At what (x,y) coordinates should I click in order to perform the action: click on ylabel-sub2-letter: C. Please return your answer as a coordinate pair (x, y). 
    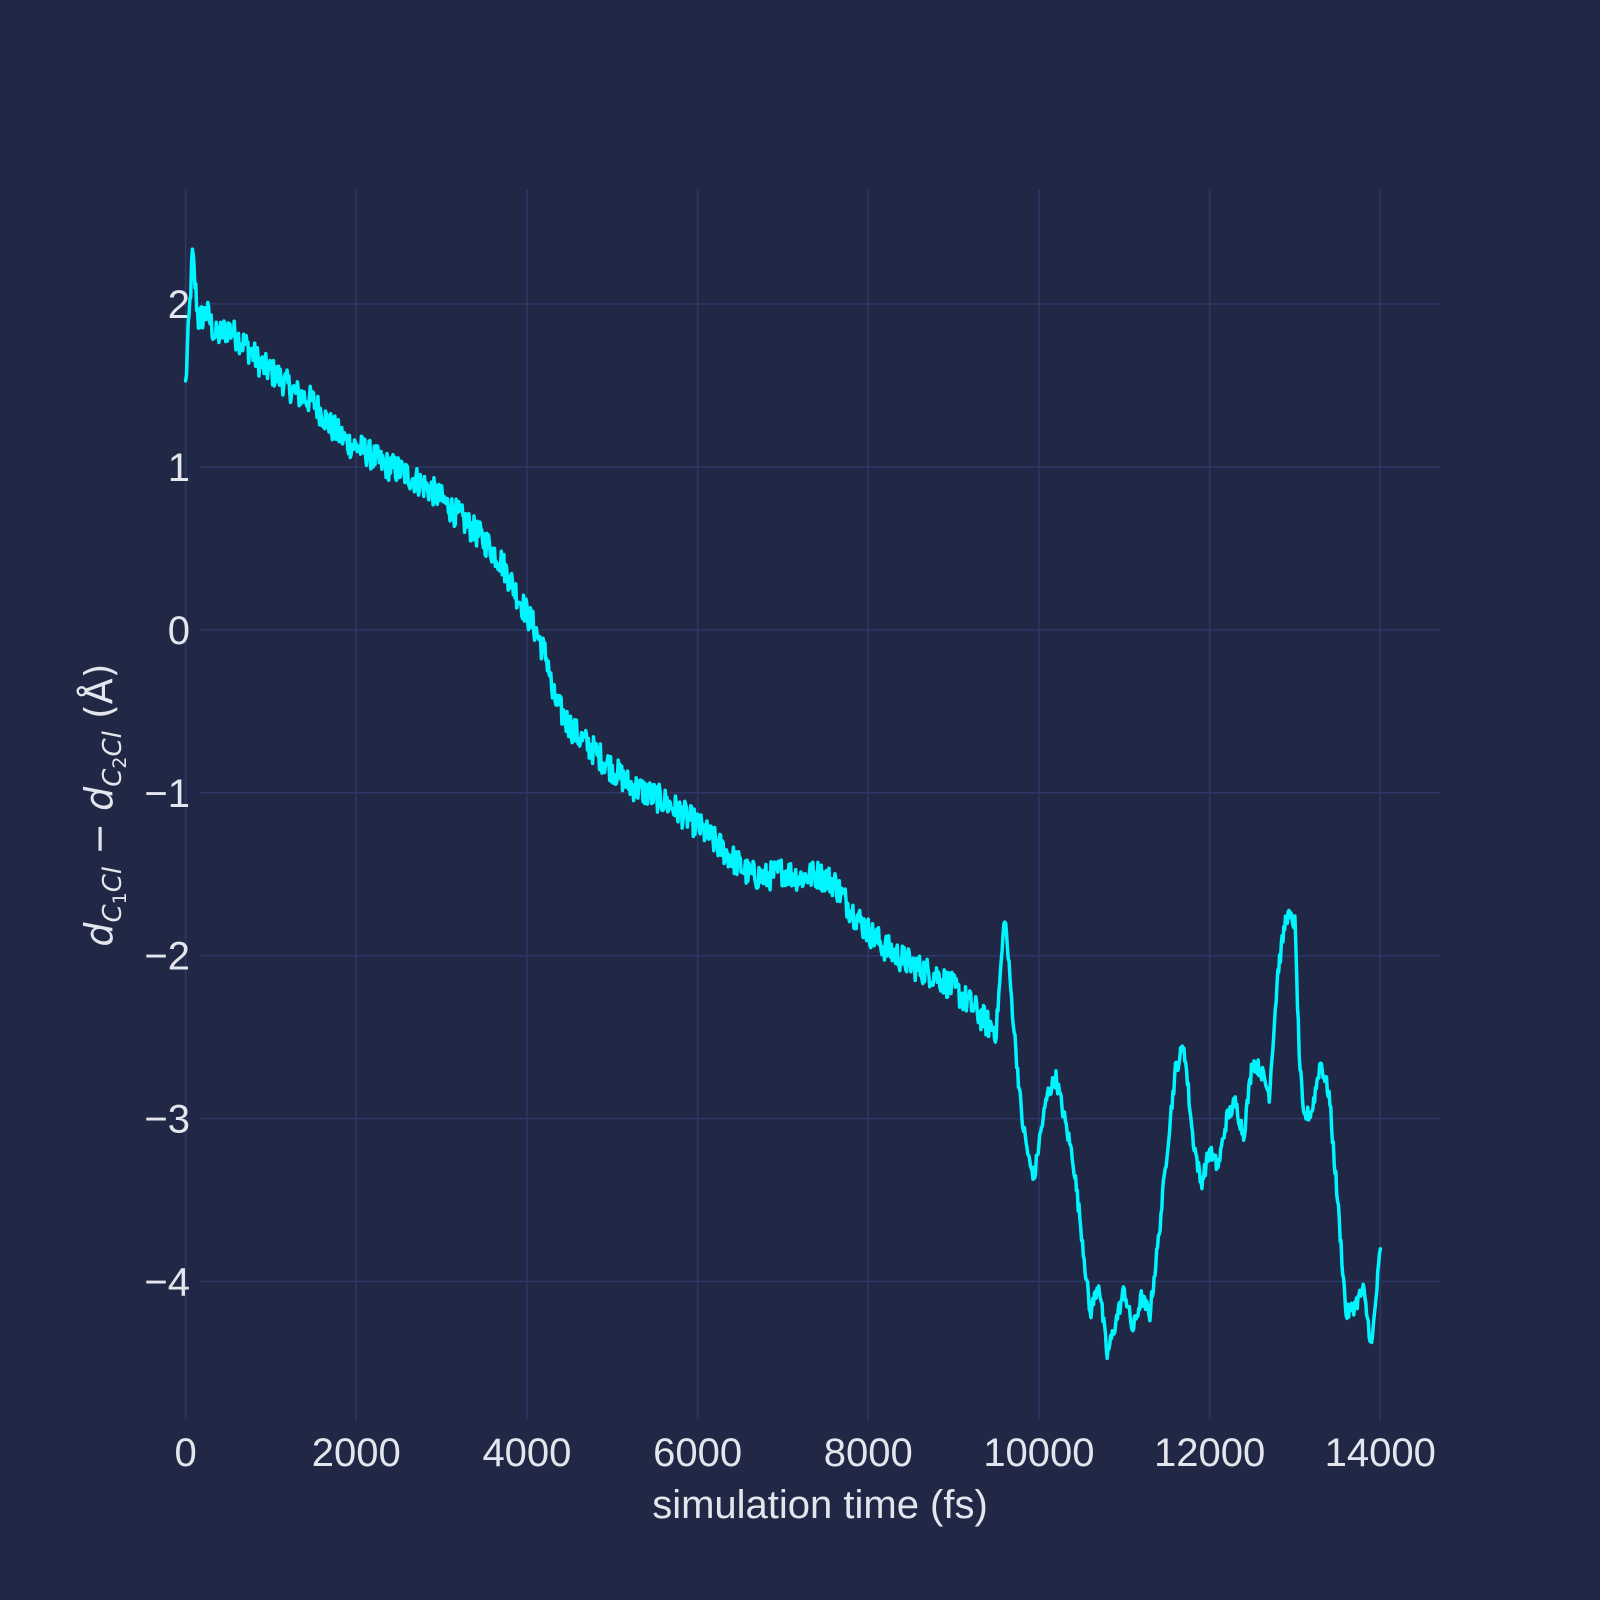
    Looking at the image, I should click on (113, 777).